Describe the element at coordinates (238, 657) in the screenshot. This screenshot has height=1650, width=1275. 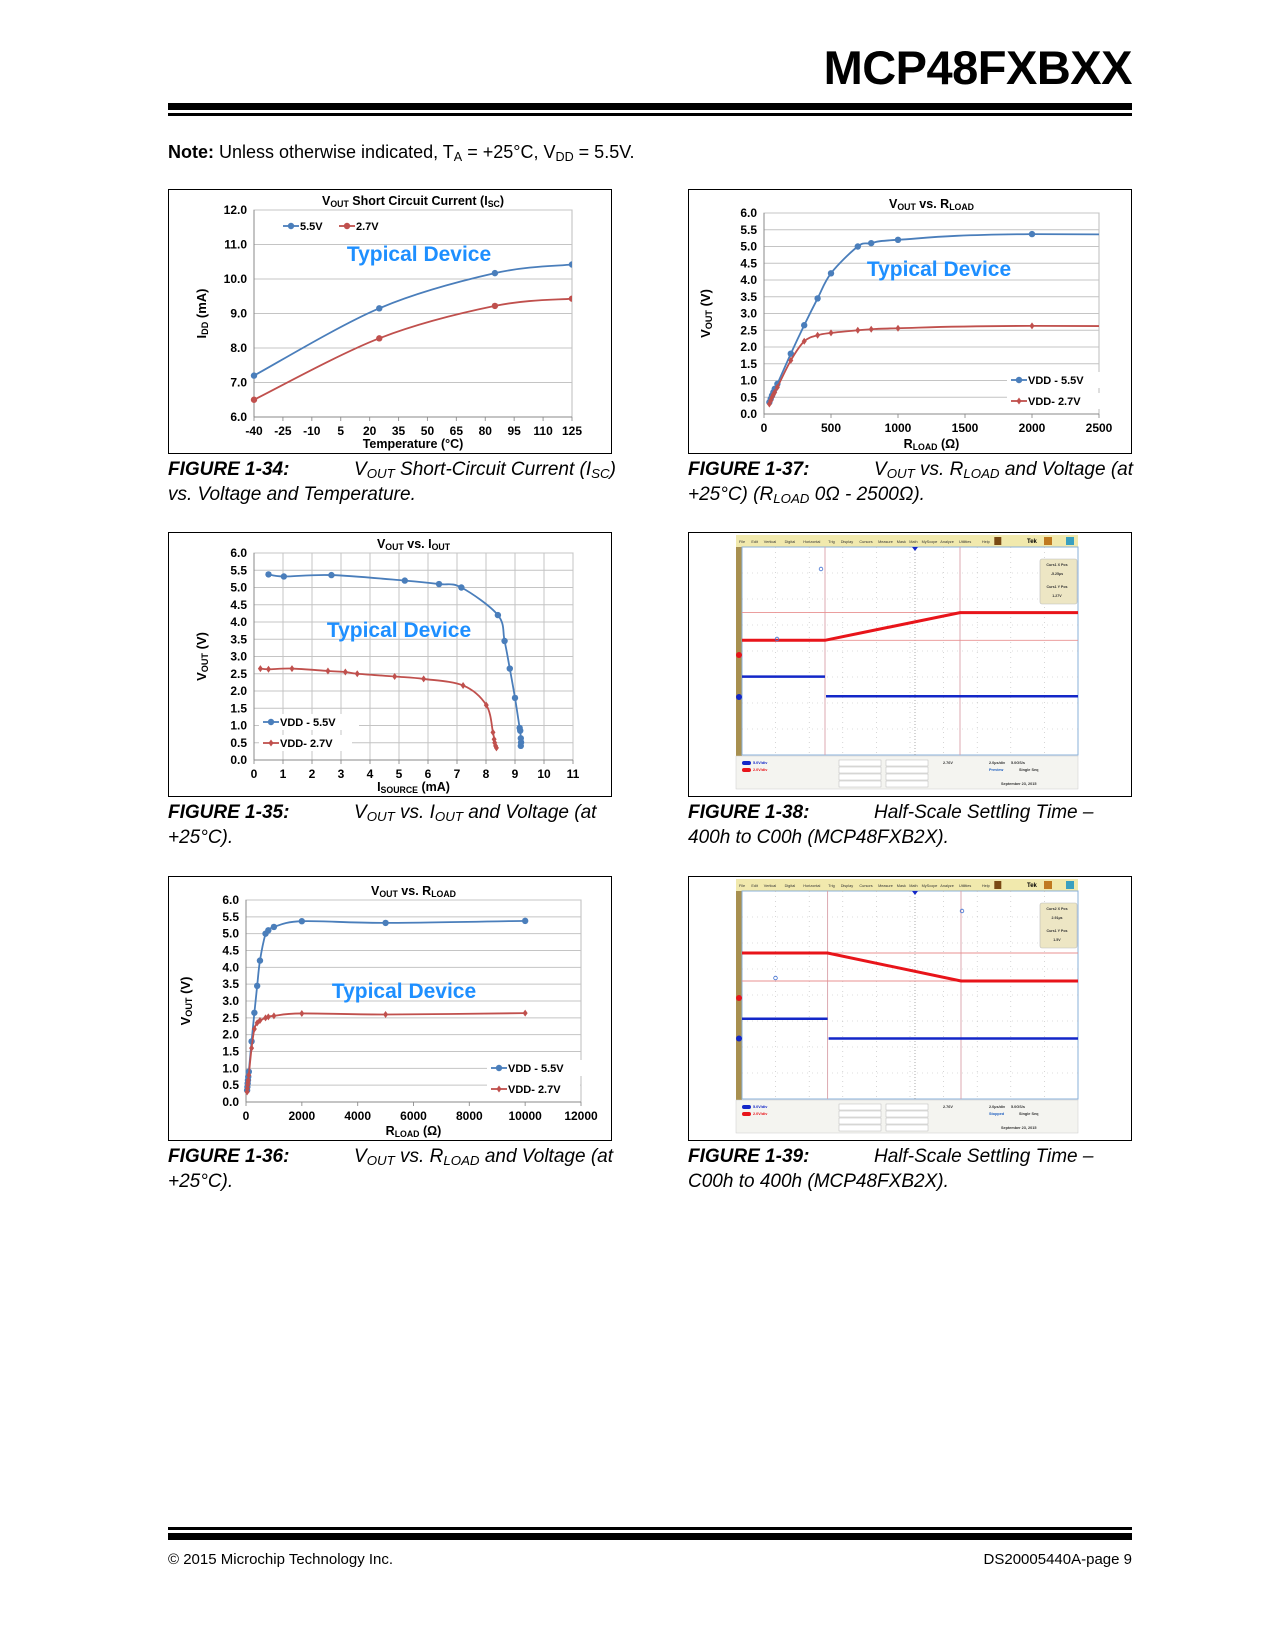
I see `y-tick-label: 3.0` at that location.